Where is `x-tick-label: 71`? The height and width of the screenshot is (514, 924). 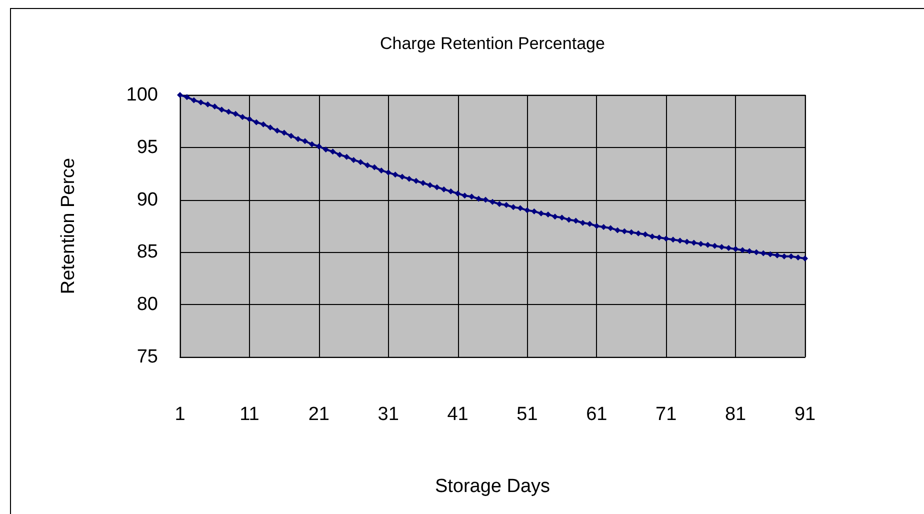
x-tick-label: 71 is located at coordinates (666, 414).